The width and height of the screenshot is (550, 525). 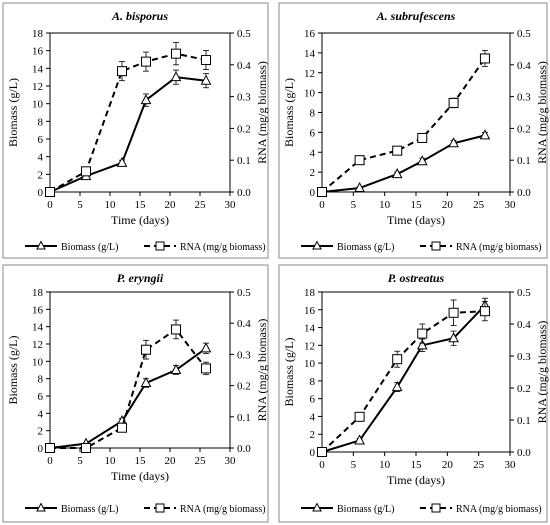 What do you see at coordinates (244, 355) in the screenshot?
I see `y2-tick-label: 0.3` at bounding box center [244, 355].